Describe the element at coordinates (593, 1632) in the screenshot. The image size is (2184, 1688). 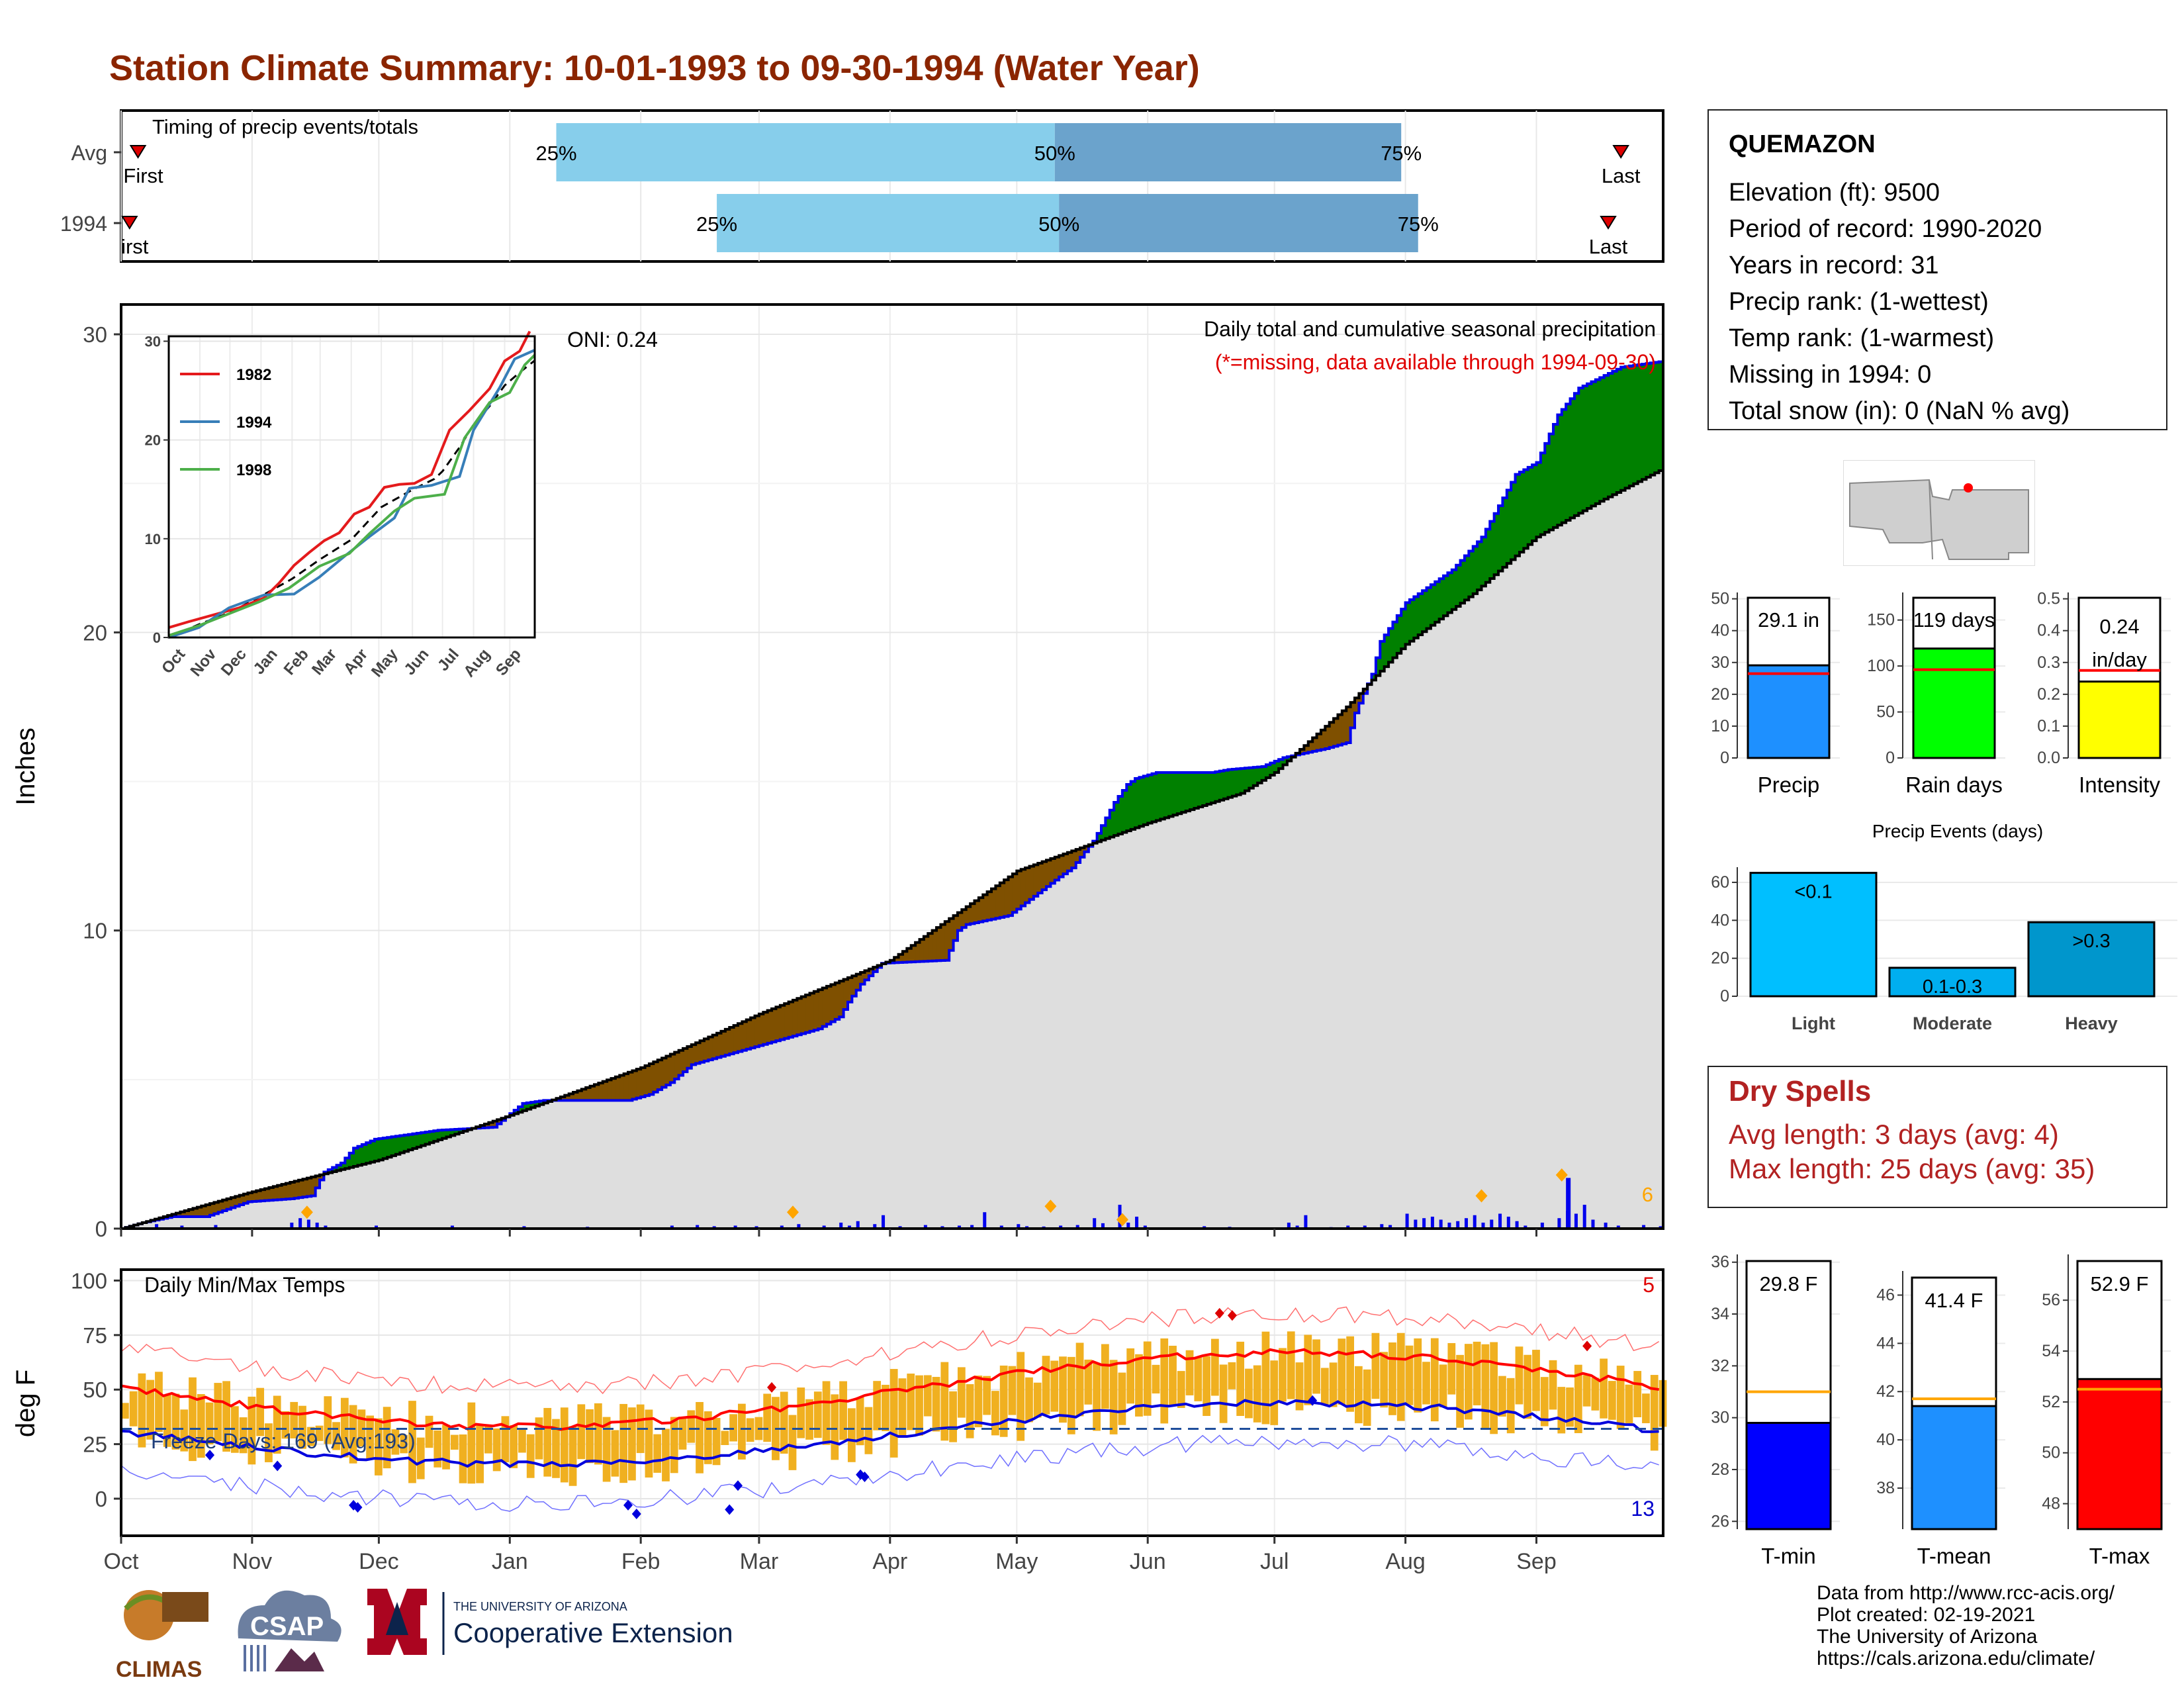
I see `ua-main-text: Cooperative Extension` at that location.